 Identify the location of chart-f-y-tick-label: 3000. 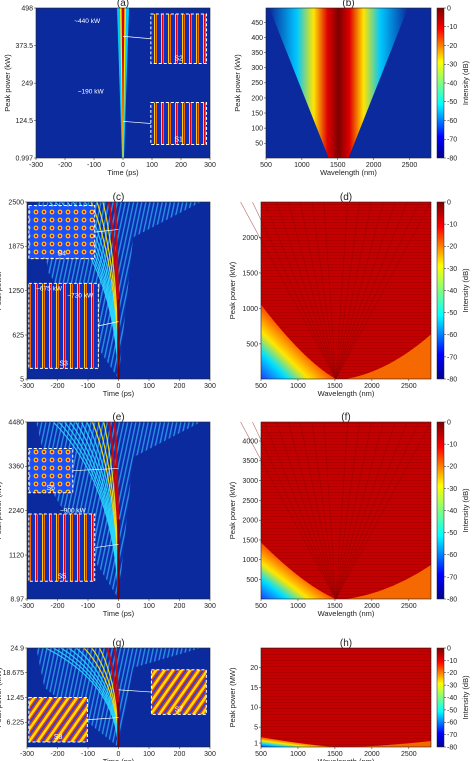
(250, 481).